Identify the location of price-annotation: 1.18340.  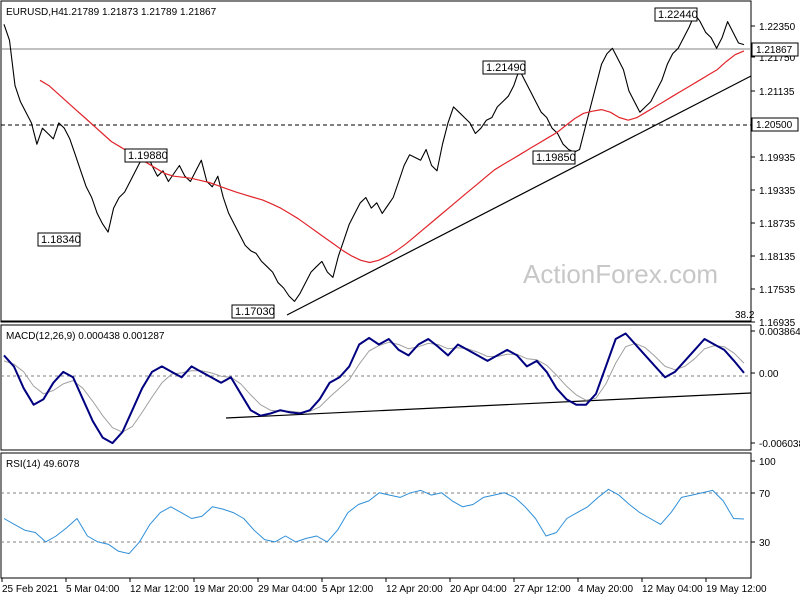
(59, 239).